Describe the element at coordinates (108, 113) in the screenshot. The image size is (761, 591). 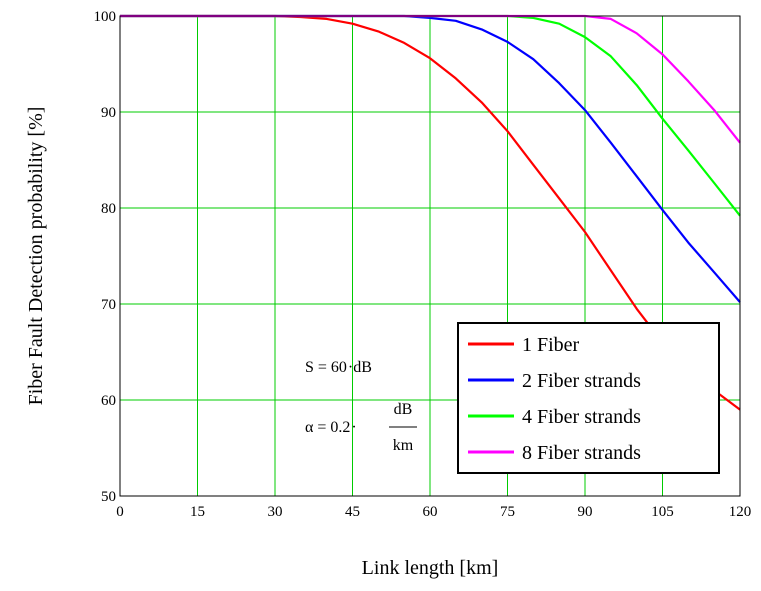
I see `y-tick-label: 90` at that location.